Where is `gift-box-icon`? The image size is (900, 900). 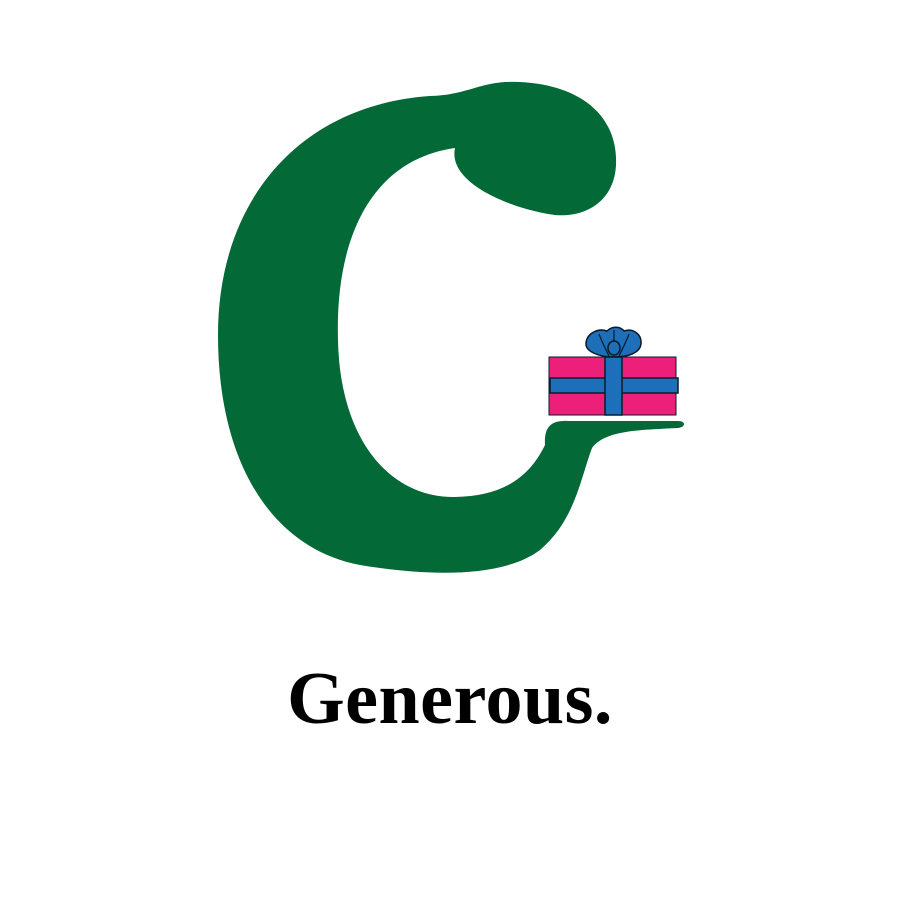 gift-box-icon is located at coordinates (613, 371).